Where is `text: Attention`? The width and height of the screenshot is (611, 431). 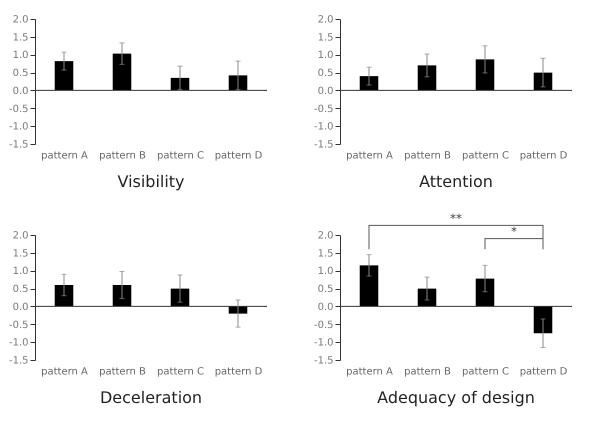 text: Attention is located at coordinates (456, 181).